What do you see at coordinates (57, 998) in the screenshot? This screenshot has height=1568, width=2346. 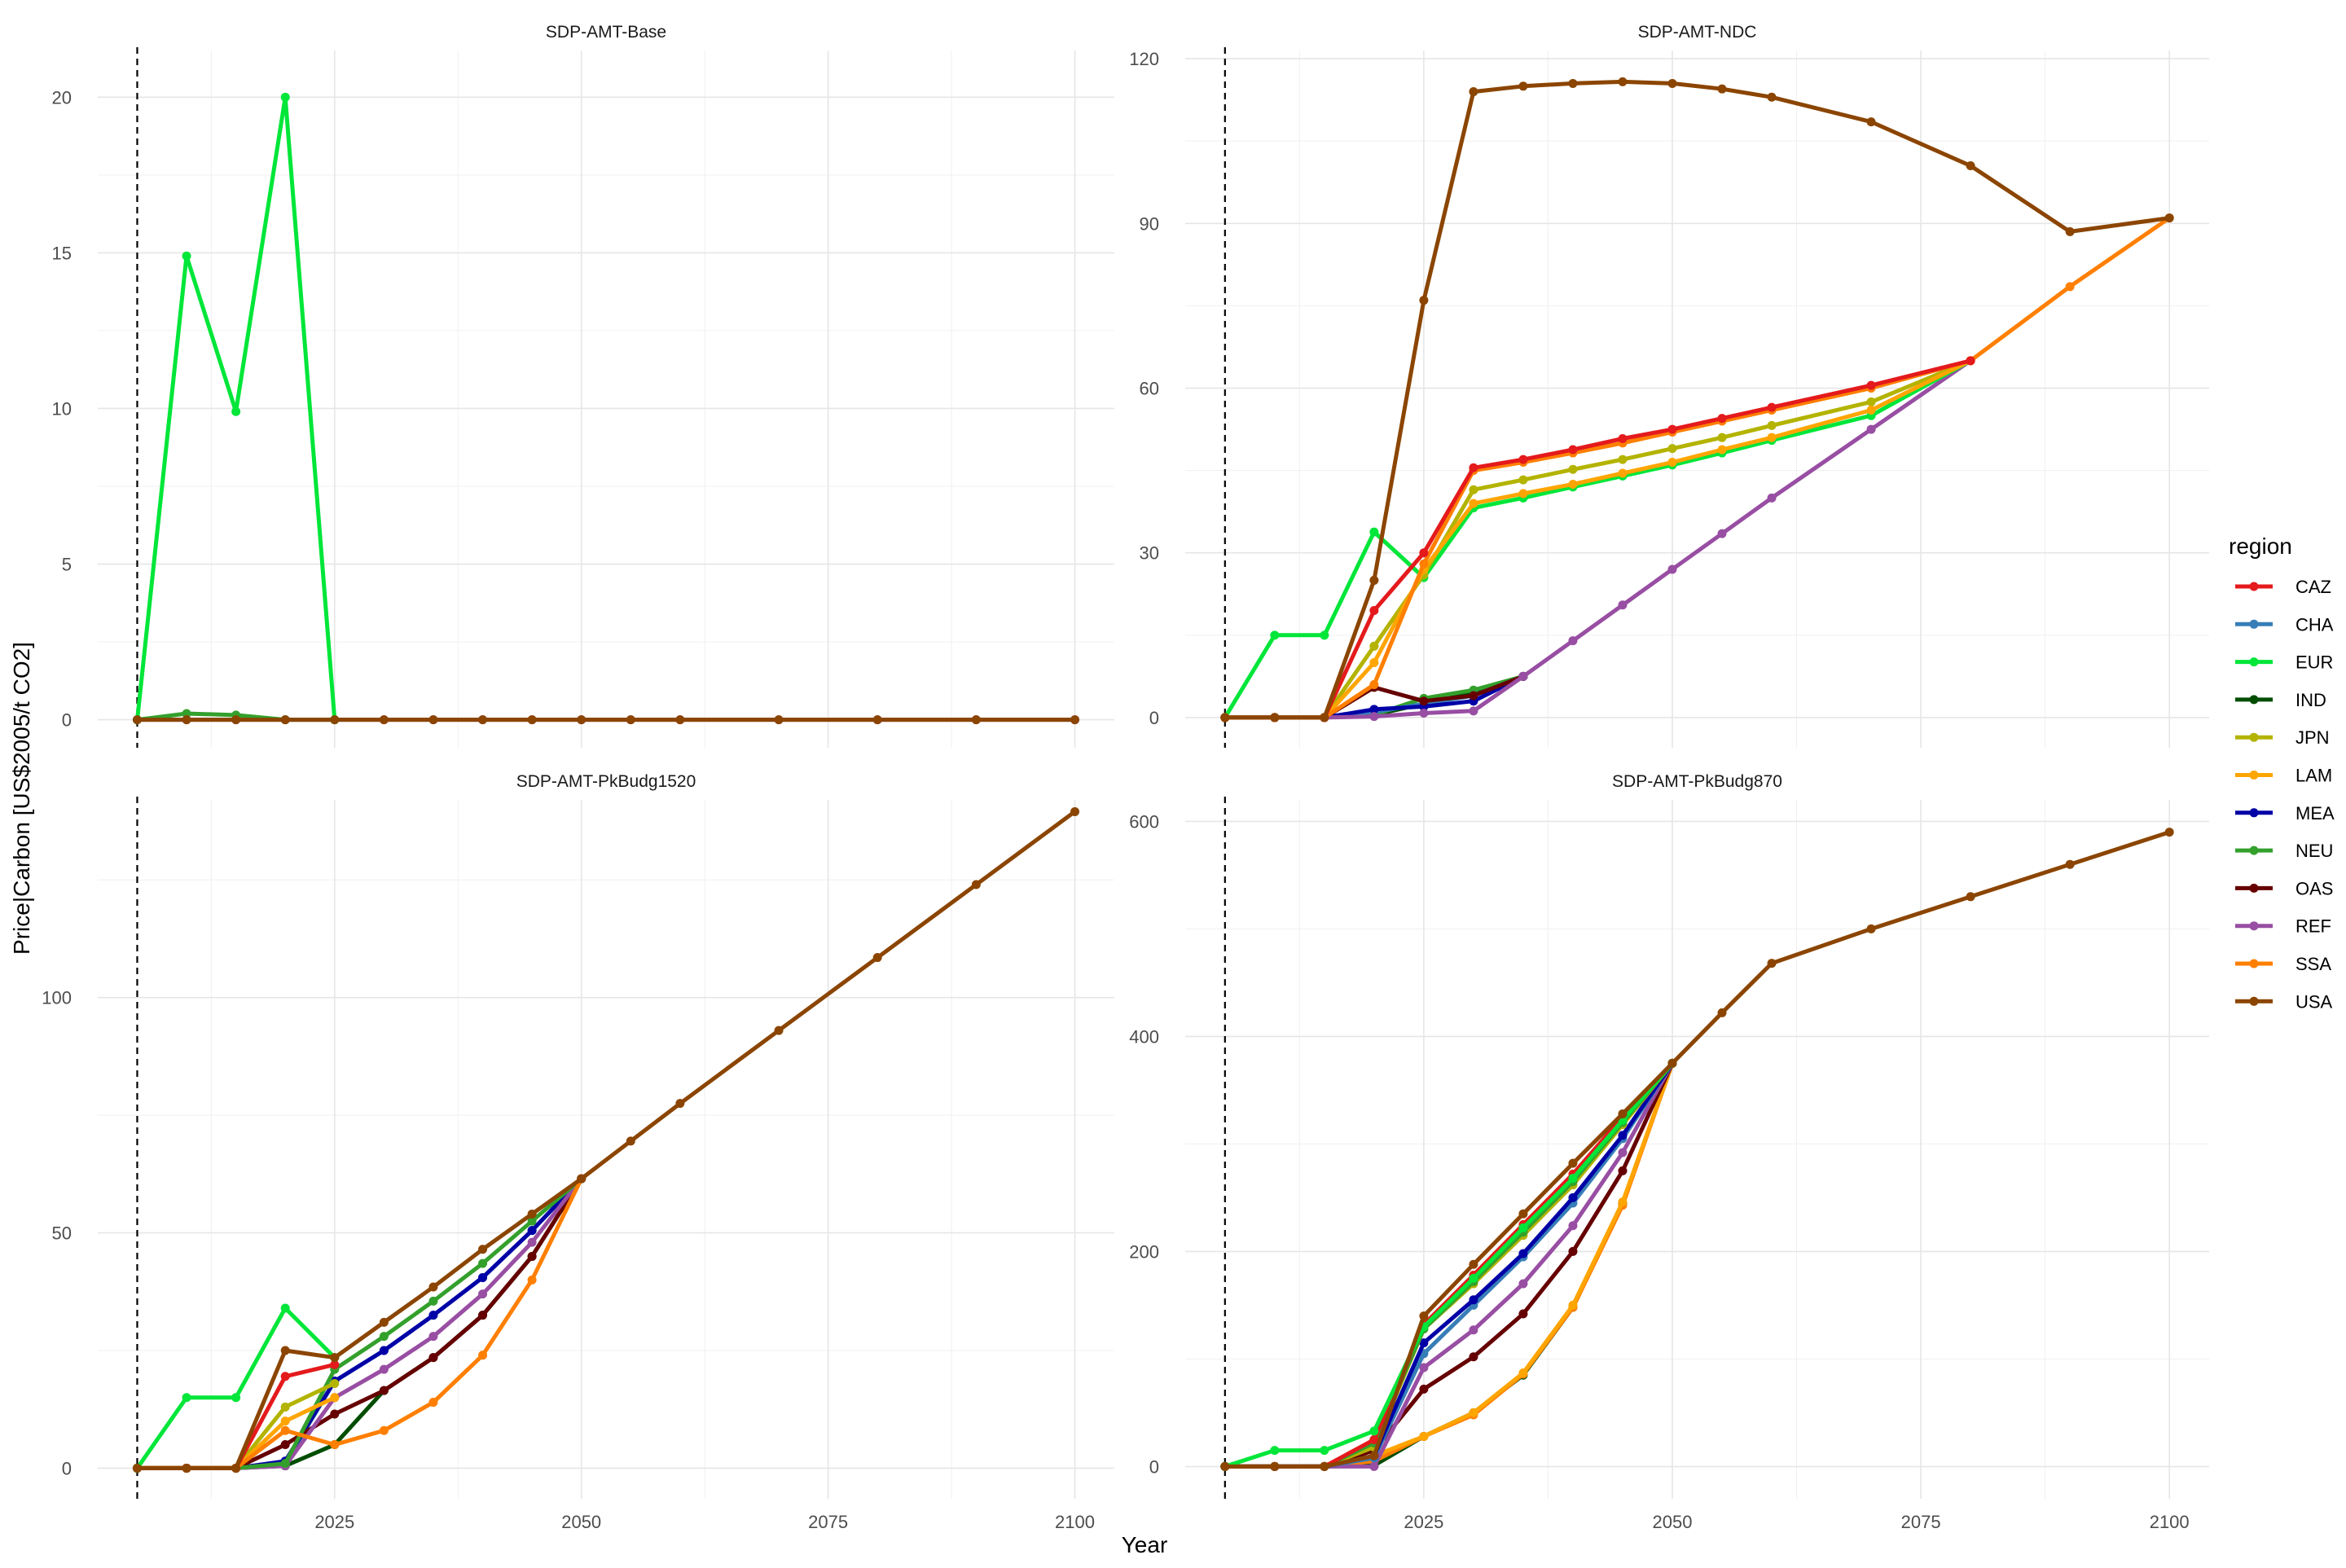 I see `y-tick-label: 100` at bounding box center [57, 998].